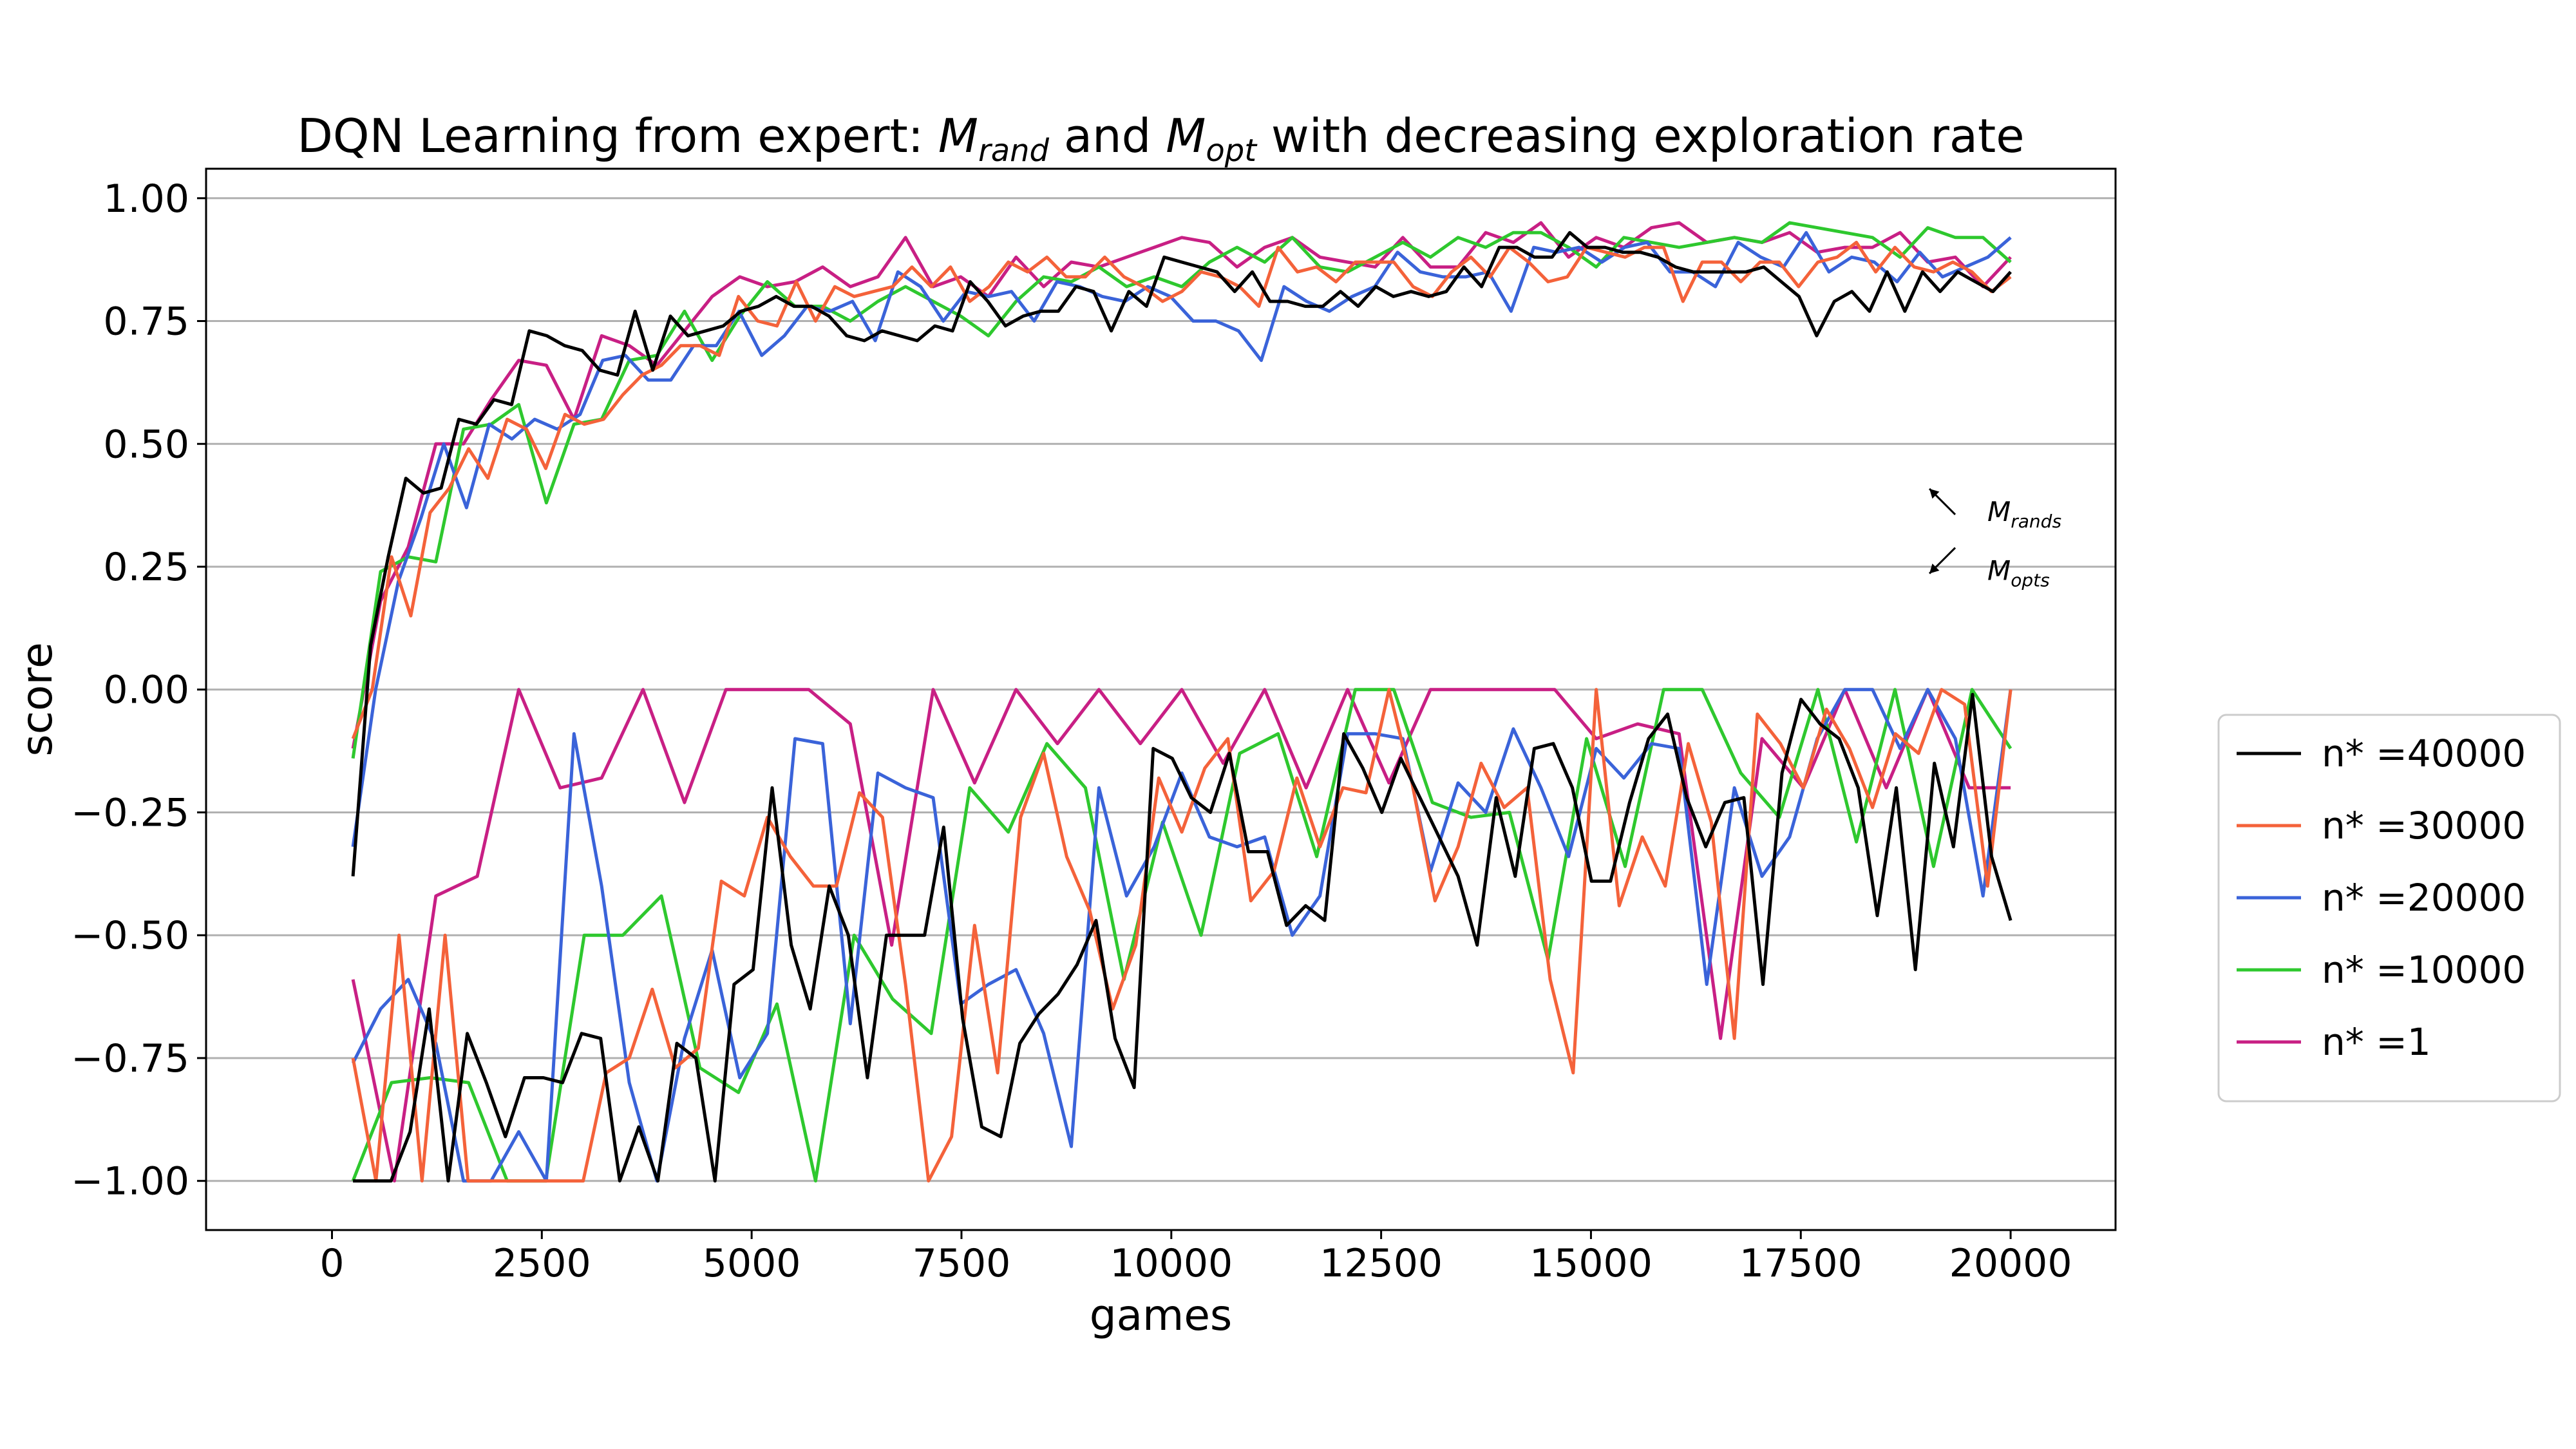 This screenshot has height=1449, width=2576. Describe the element at coordinates (37, 699) in the screenshot. I see `y-axis-label: score` at that location.